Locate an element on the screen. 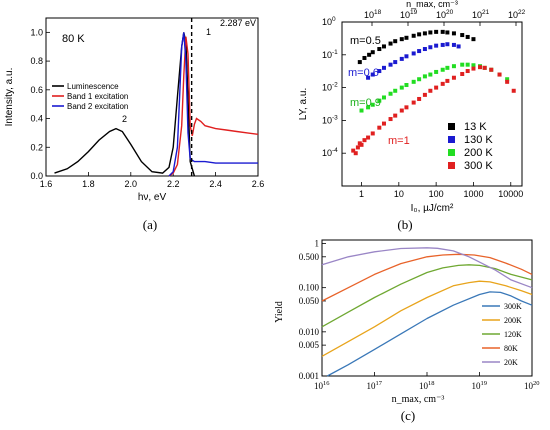 Image resolution: width=550 pixels, height=430 pixels. temperature-label: 80 K is located at coordinates (73, 39).